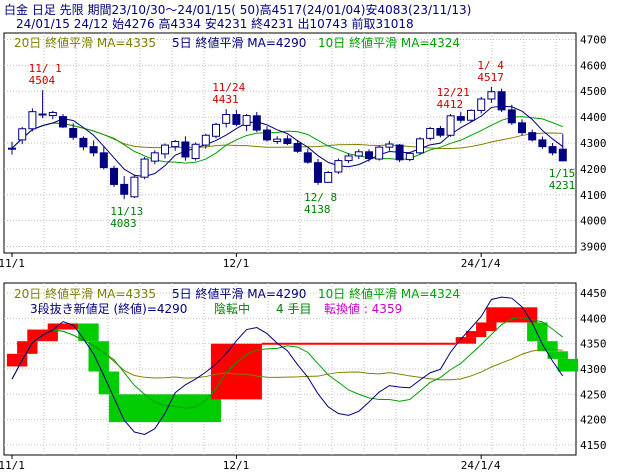 This screenshot has width=624, height=475. I want to click on annotation-value: 4138, so click(317, 209).